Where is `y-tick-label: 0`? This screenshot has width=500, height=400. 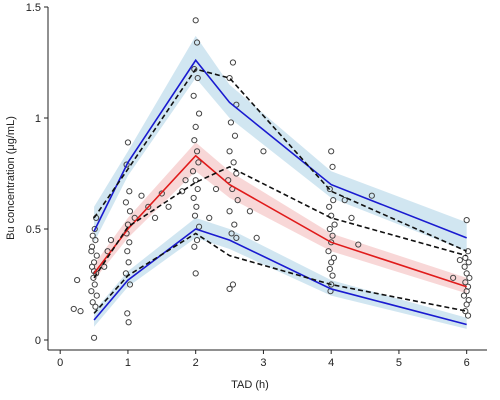 y-tick-label: 0 is located at coordinates (38, 341).